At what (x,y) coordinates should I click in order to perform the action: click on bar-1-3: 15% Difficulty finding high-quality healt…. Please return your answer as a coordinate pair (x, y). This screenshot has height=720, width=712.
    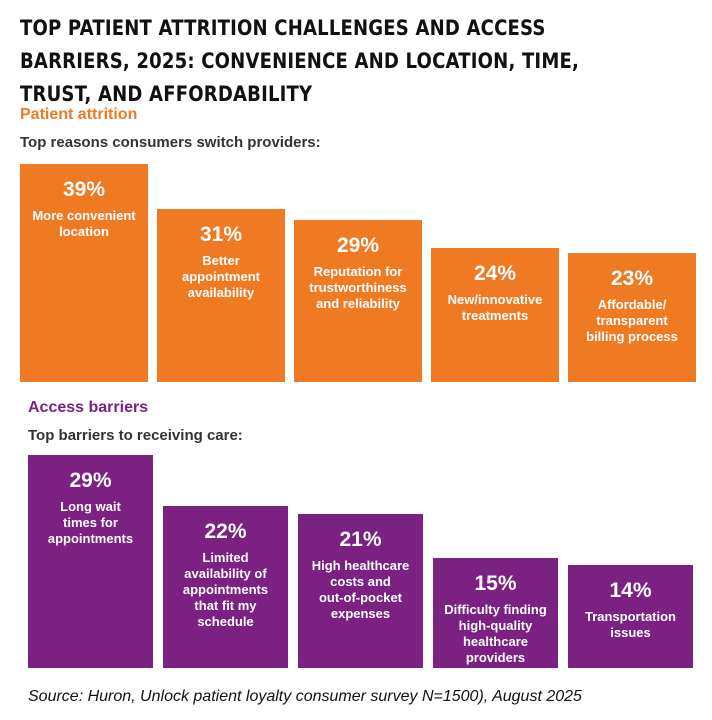
    Looking at the image, I should click on (495, 612).